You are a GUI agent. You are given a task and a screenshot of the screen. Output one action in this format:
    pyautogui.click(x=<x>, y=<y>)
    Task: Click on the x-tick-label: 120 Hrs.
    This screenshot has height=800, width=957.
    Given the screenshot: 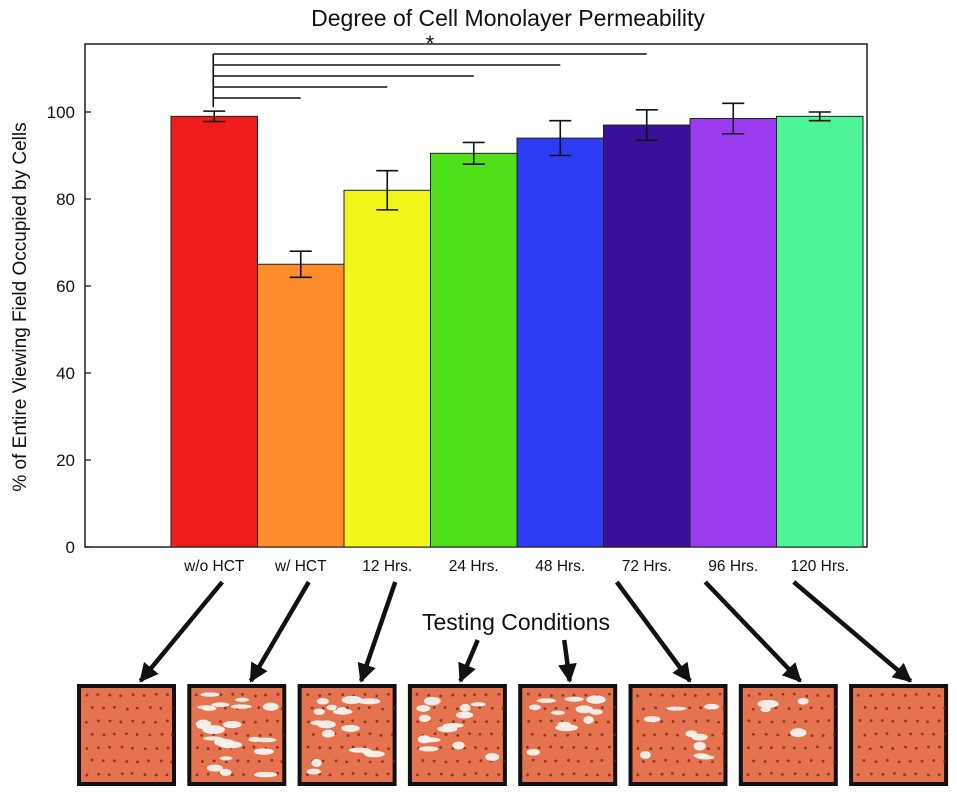 What is the action you would take?
    pyautogui.click(x=819, y=566)
    